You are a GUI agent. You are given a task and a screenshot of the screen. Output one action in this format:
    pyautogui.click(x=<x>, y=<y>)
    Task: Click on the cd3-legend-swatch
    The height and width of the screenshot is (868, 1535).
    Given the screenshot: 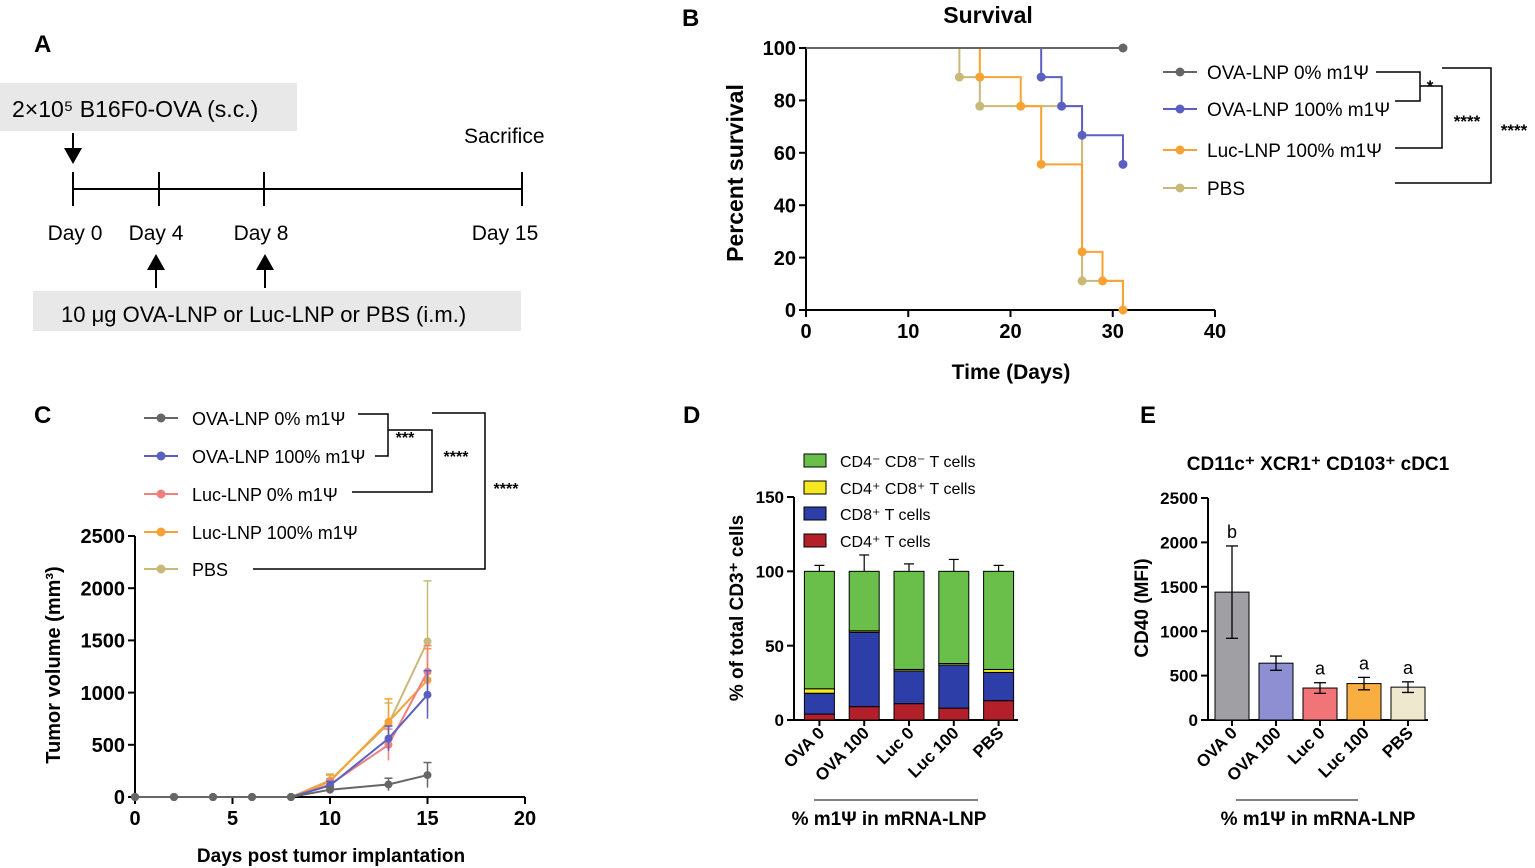 What is the action you would take?
    pyautogui.click(x=815, y=540)
    